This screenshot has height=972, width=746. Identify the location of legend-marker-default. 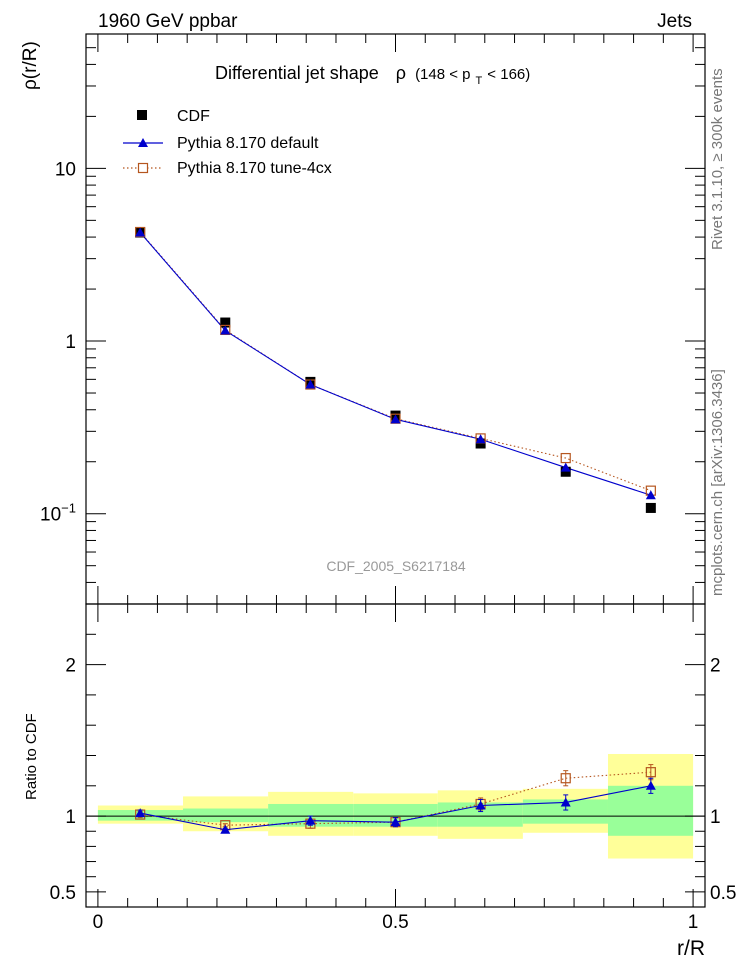
(143, 142).